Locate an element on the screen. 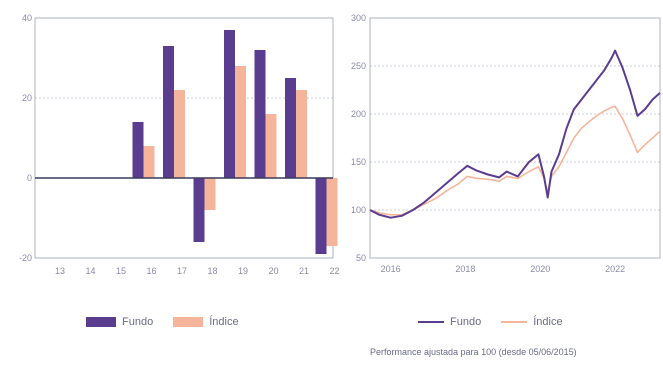 The width and height of the screenshot is (663, 369). x-tick-label: 21 is located at coordinates (304, 271).